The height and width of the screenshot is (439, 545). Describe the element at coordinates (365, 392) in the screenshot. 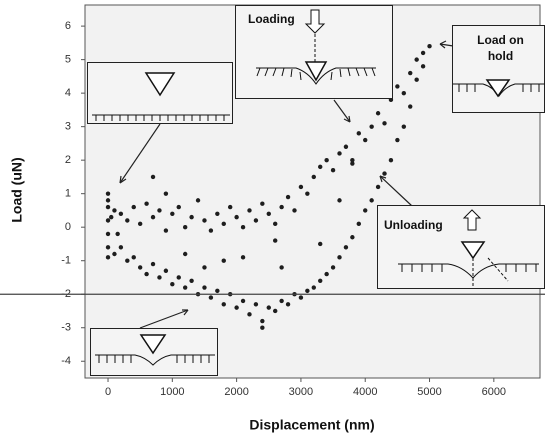

I see `x-tick-label: 4000` at that location.